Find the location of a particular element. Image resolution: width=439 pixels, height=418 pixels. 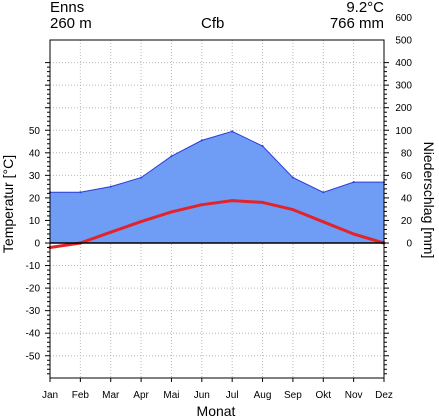

temperature-tick-label: 30 is located at coordinates (35, 176).